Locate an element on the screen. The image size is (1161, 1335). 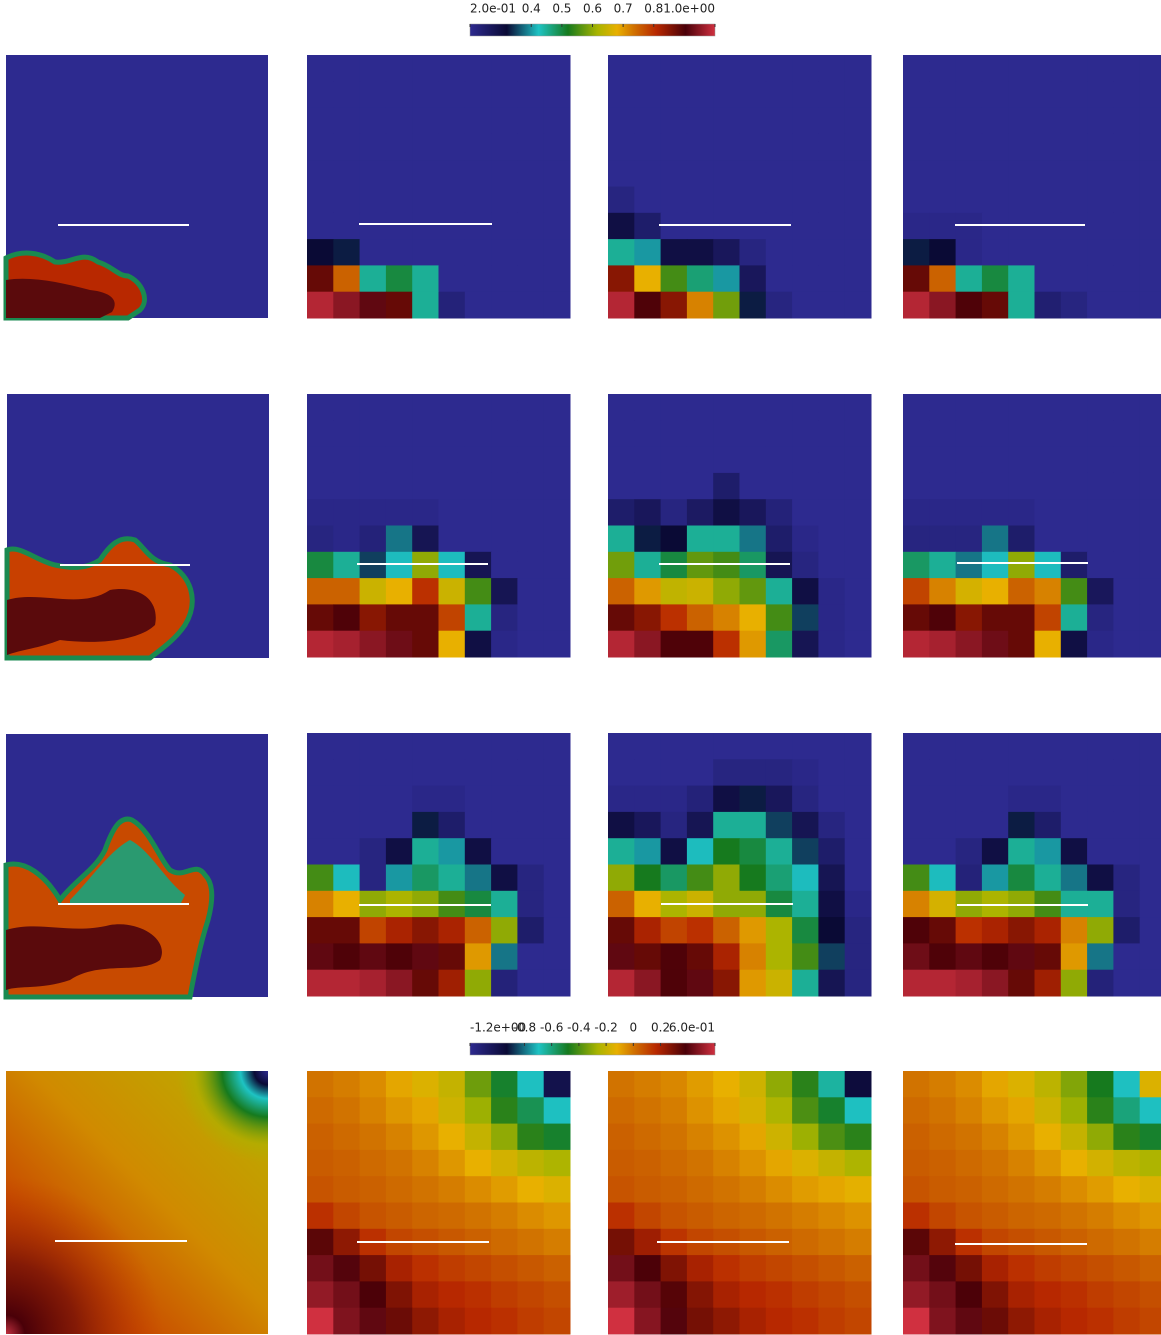
colorbar-tick-label: 0.2 is located at coordinates (660, 1028).